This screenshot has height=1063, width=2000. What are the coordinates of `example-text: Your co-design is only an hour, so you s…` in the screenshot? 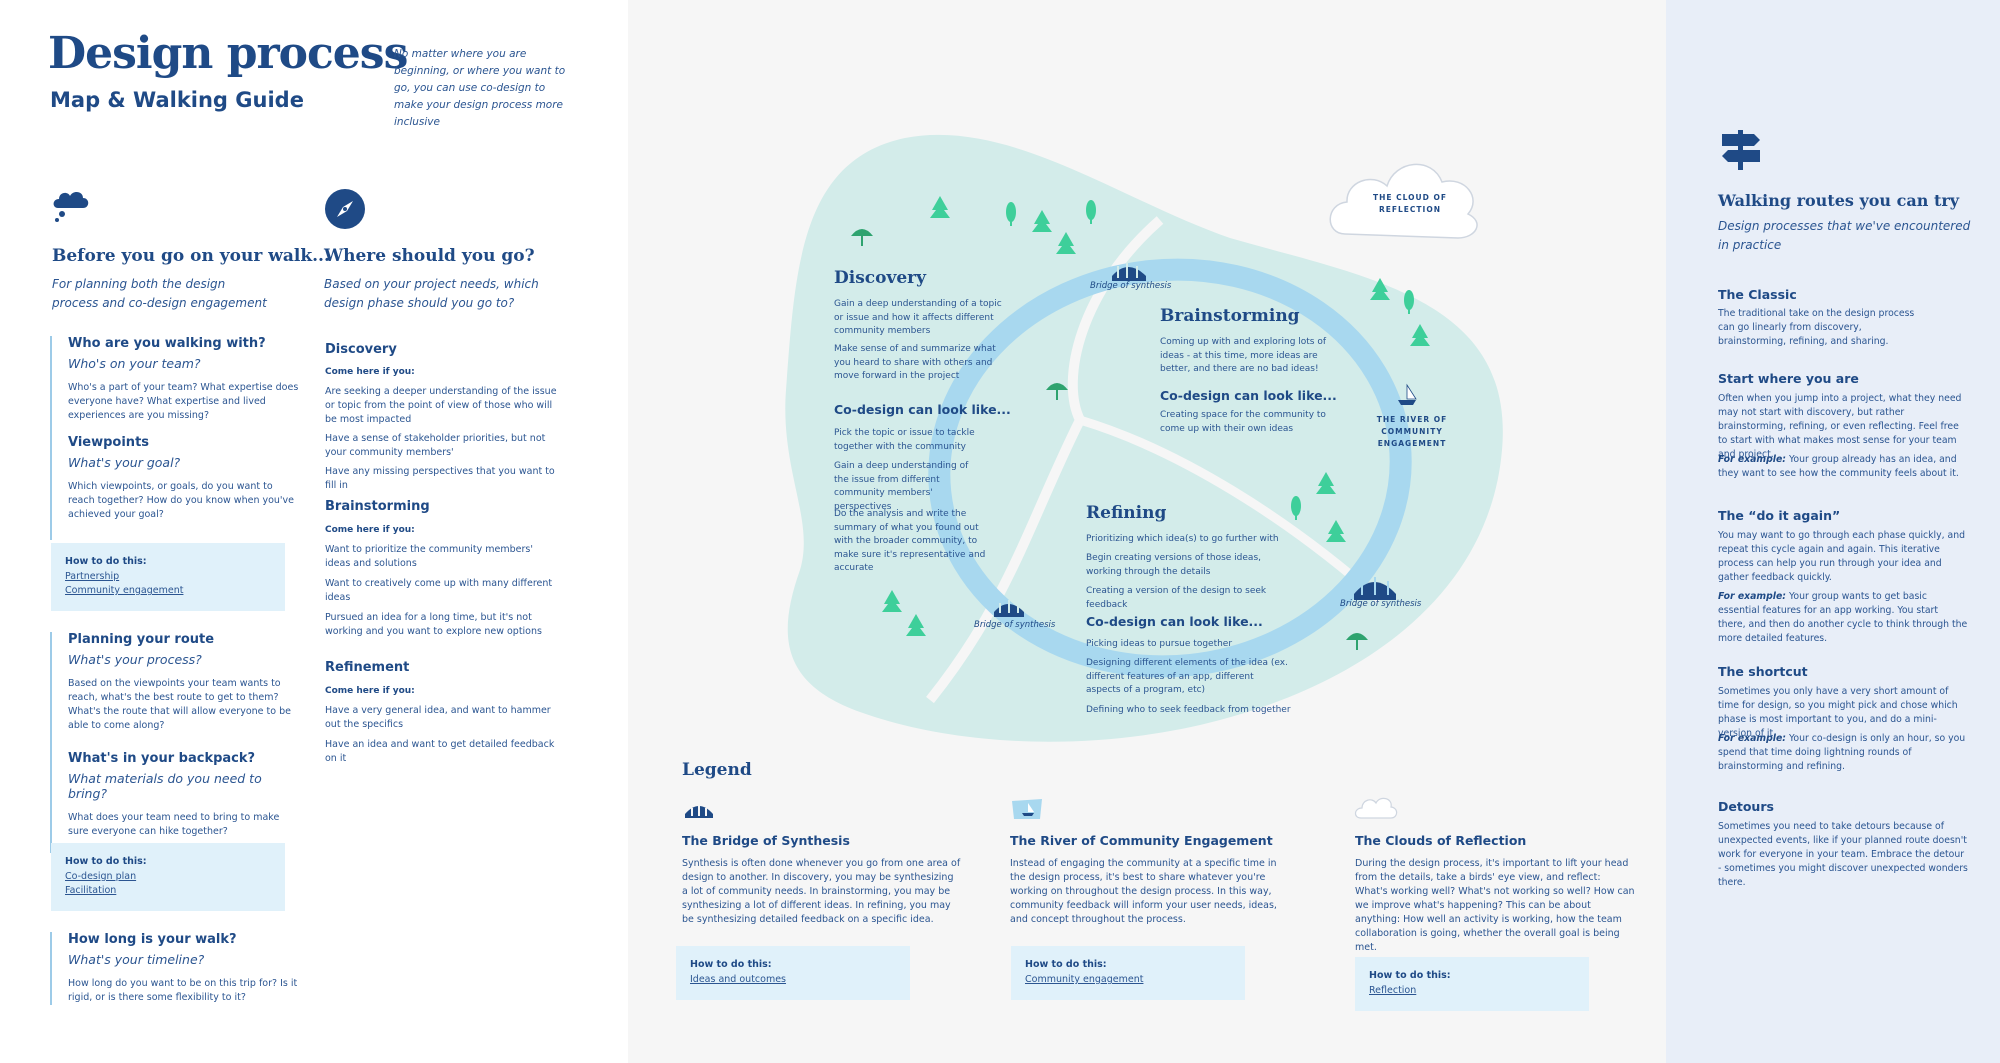 It's located at (1842, 752).